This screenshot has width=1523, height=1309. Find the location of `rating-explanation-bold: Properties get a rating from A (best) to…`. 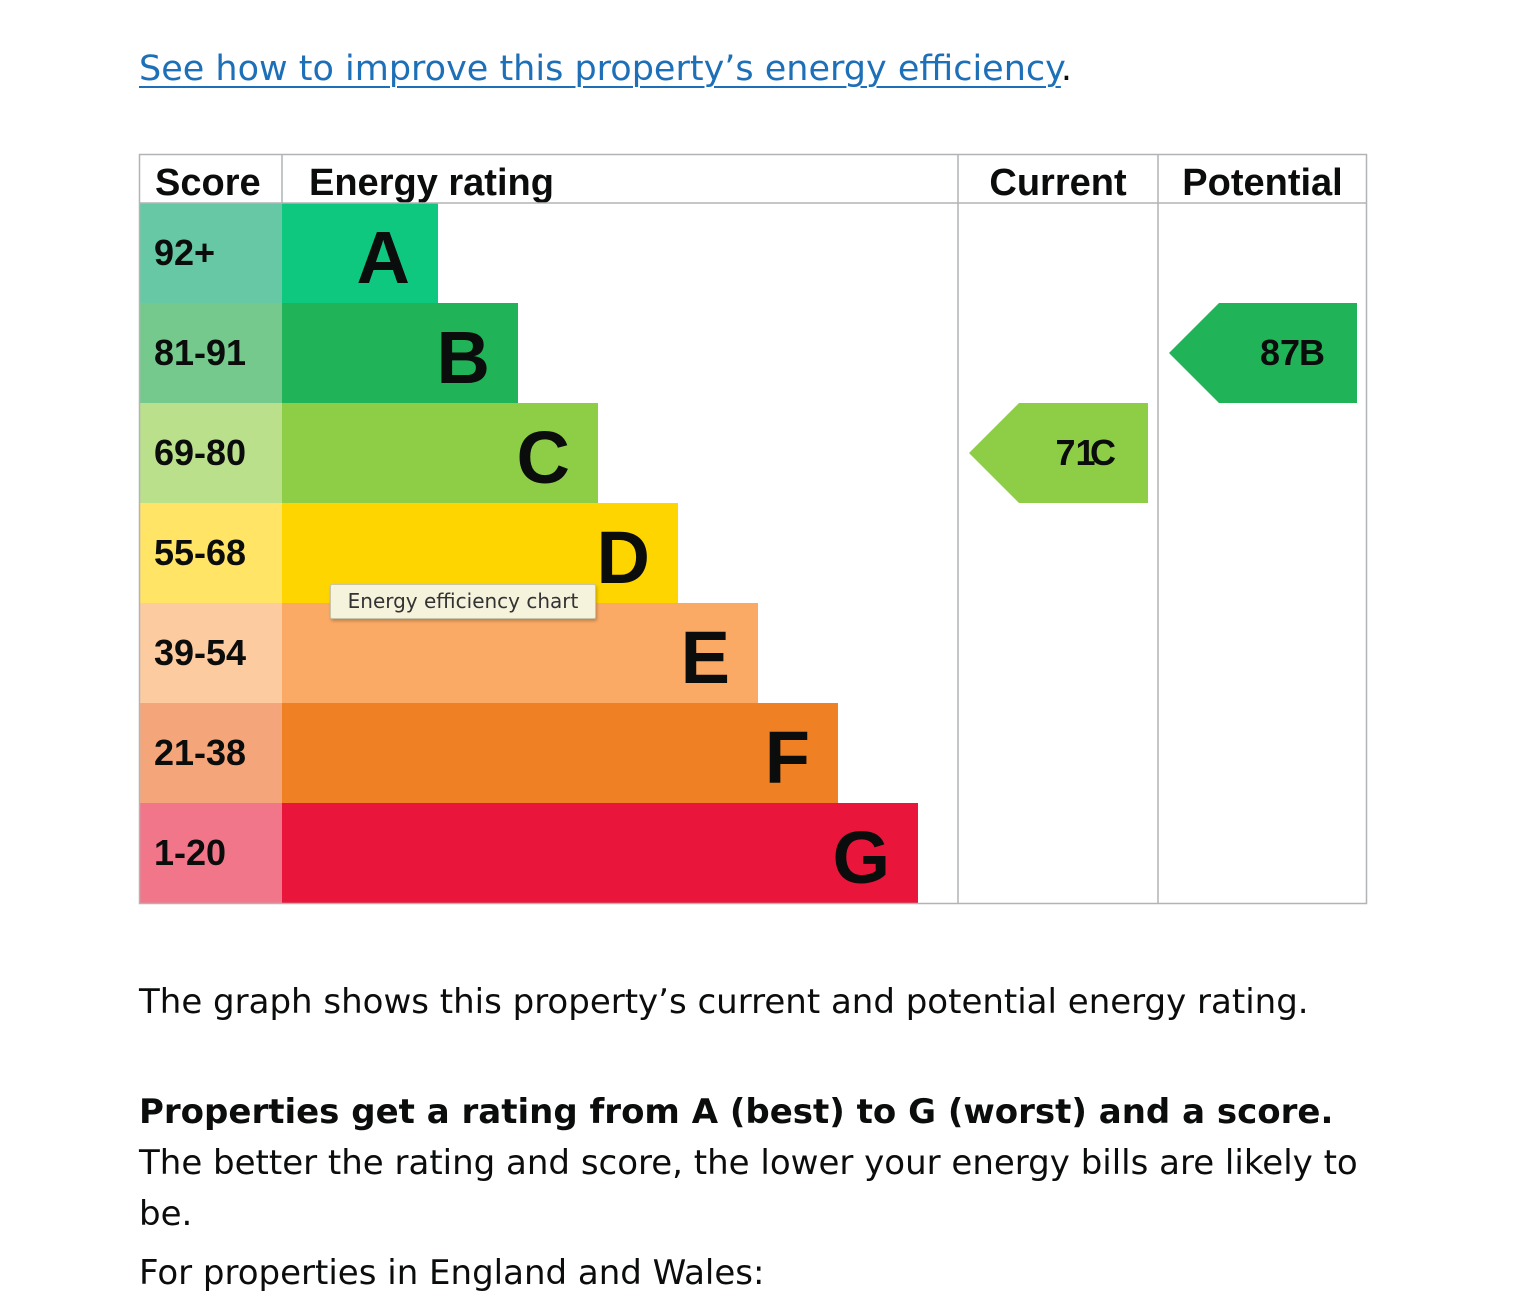

rating-explanation-bold: Properties get a rating from A (best) to… is located at coordinates (736, 1112).